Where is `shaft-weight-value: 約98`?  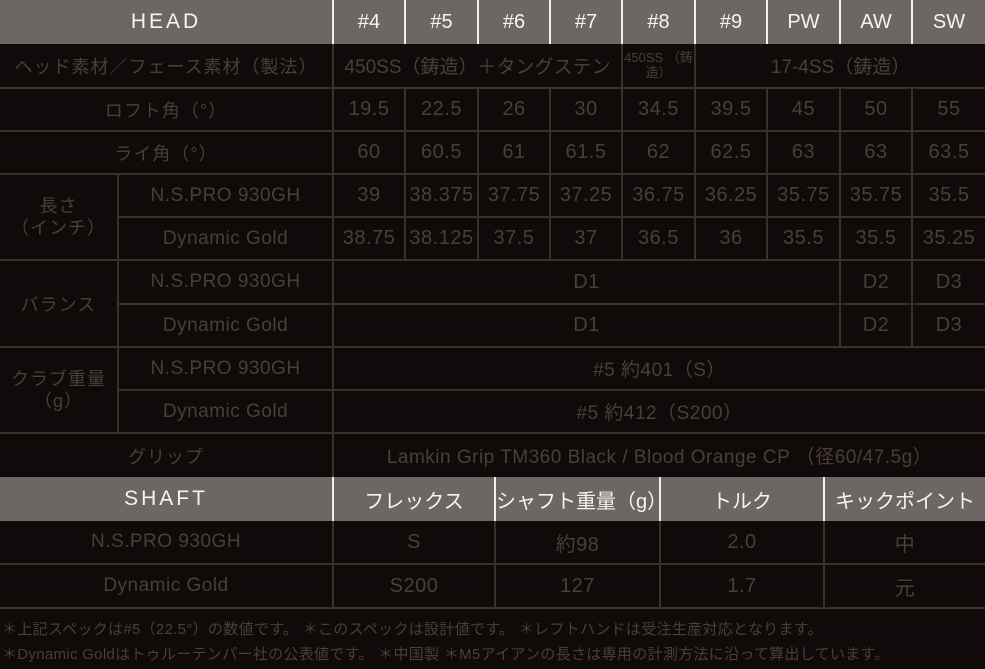 shaft-weight-value: 約98 is located at coordinates (577, 543).